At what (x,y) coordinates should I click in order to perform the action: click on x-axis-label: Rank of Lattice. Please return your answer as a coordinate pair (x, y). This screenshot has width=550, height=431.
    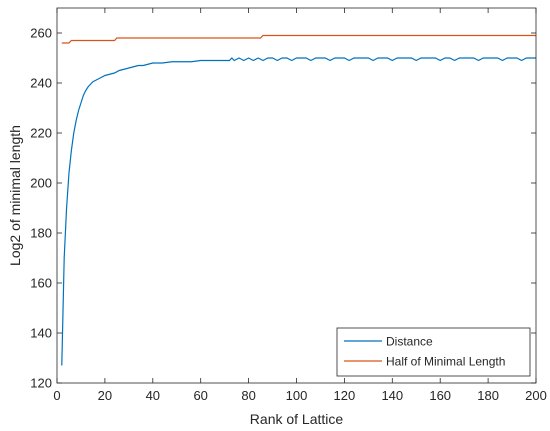
    Looking at the image, I should click on (297, 419).